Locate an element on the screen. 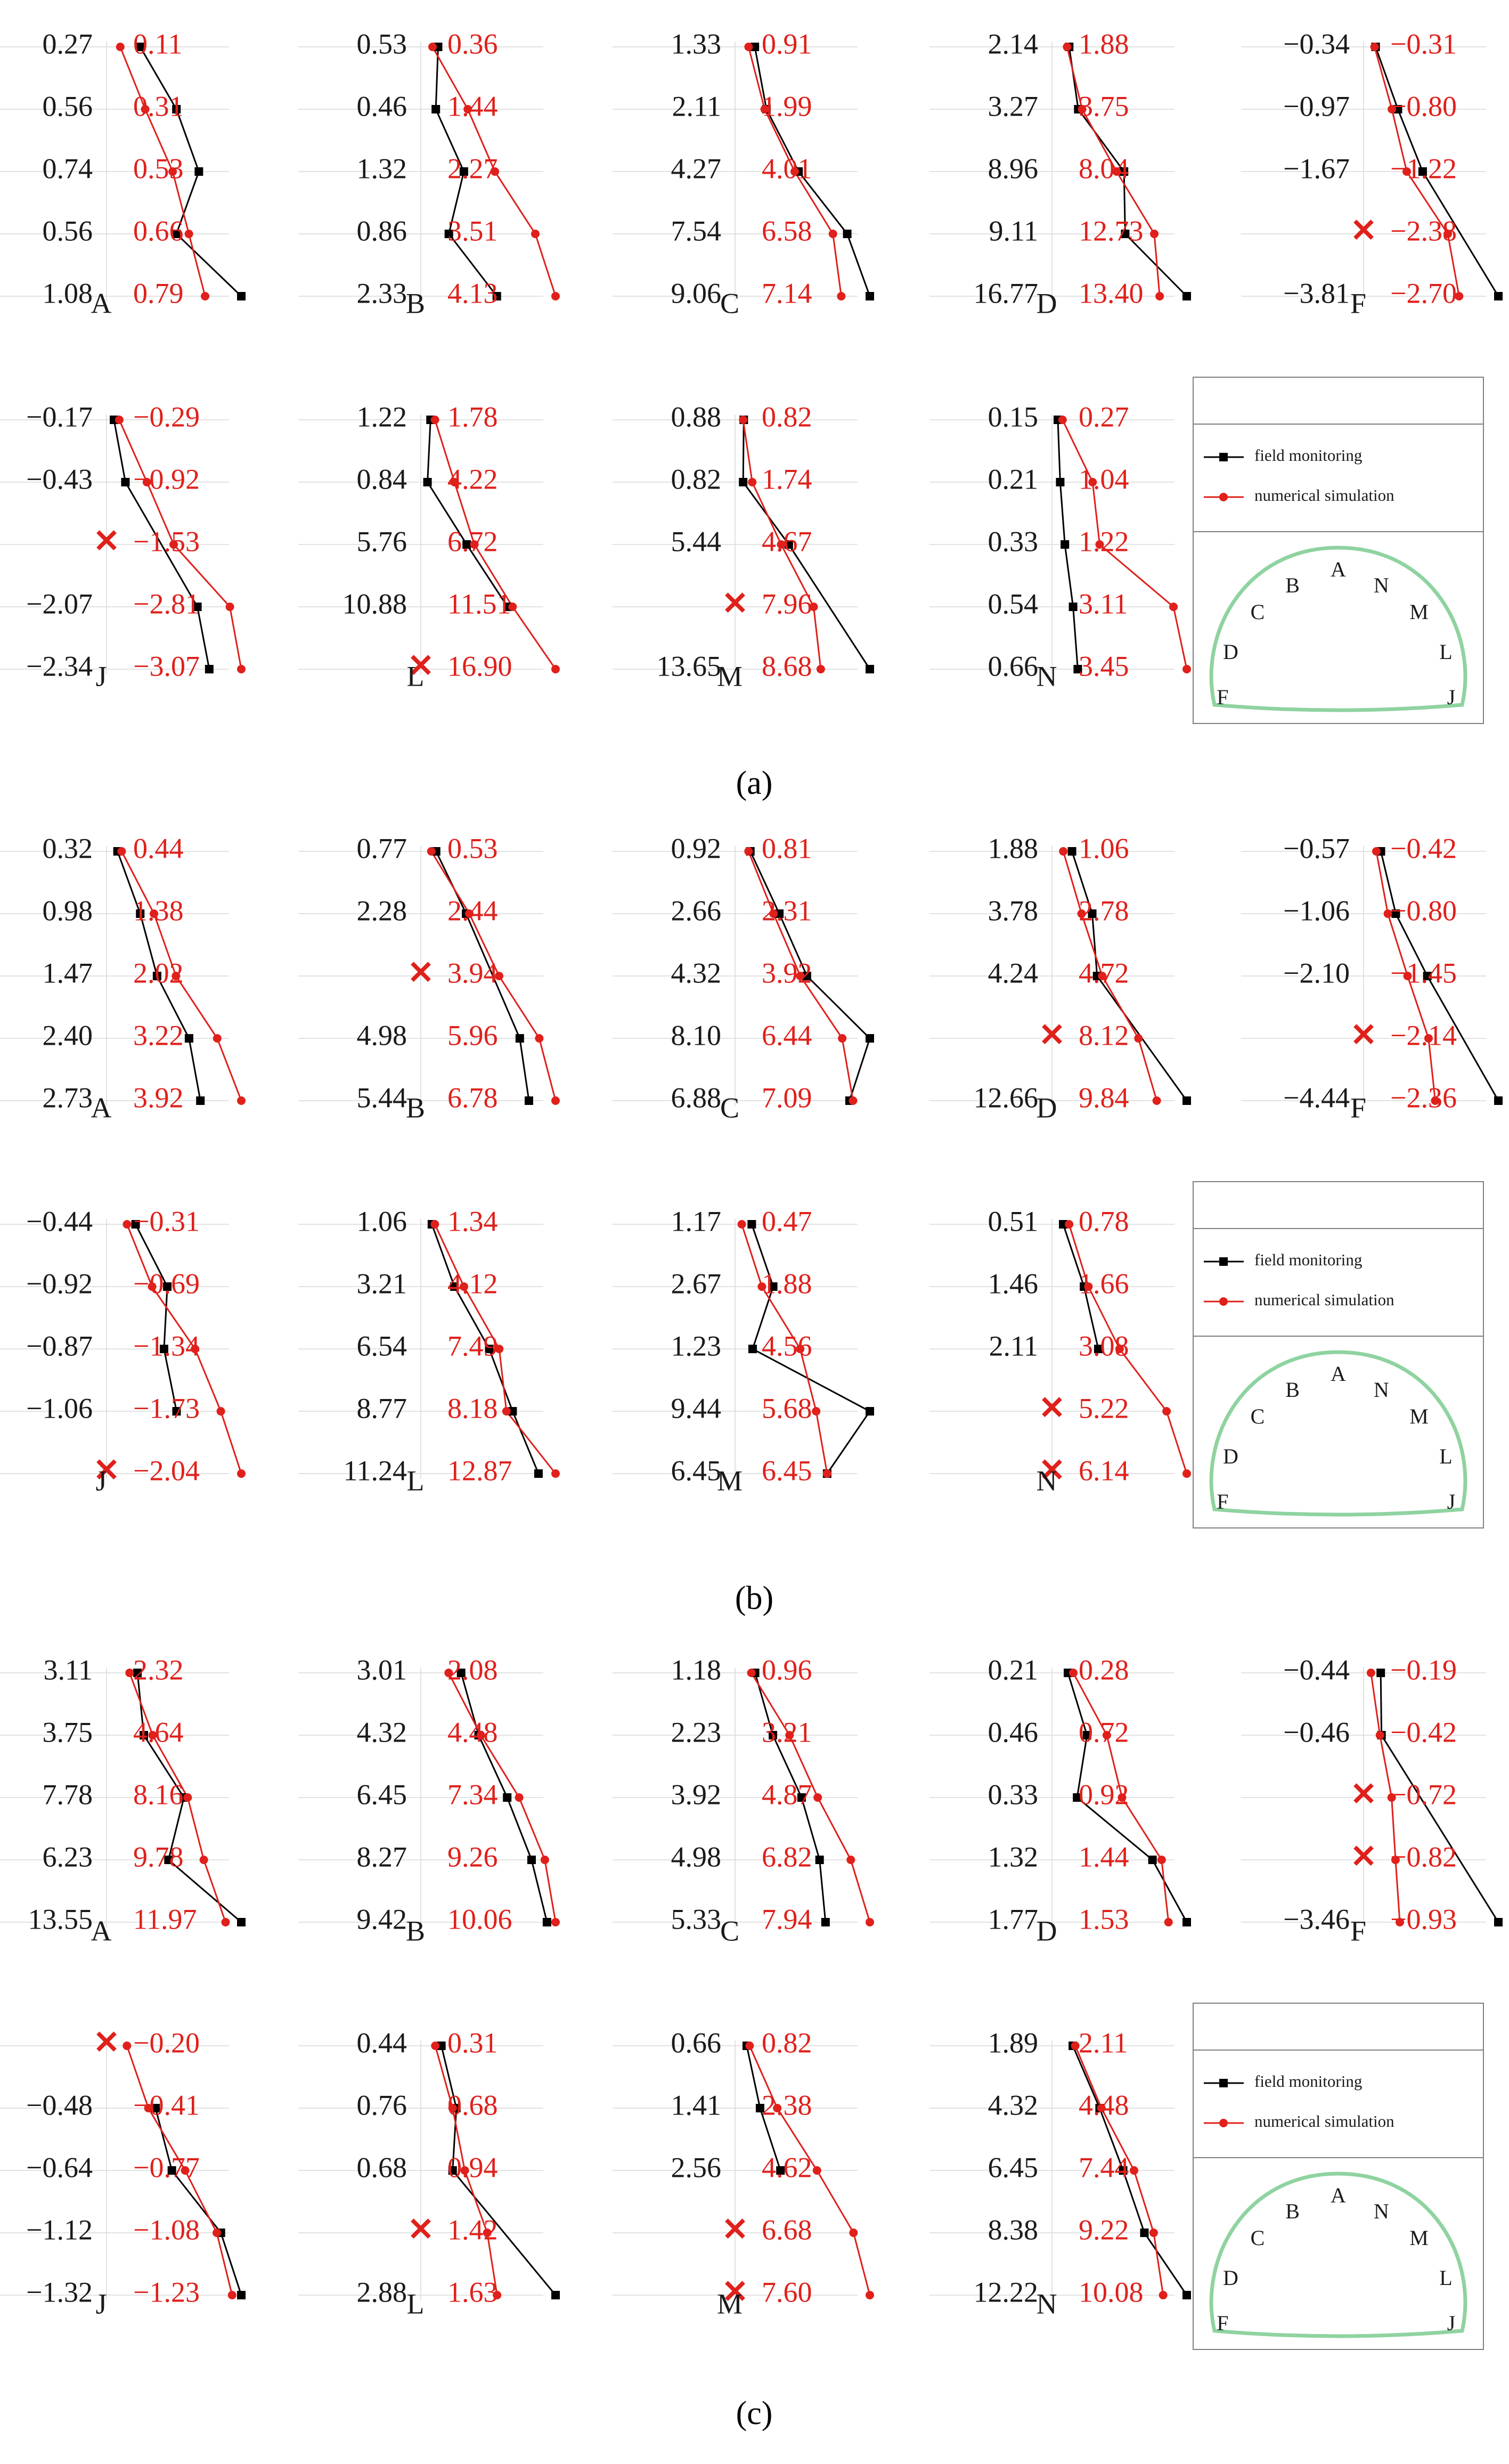 The width and height of the screenshot is (1509, 2464). field-value-label: 10.88 is located at coordinates (374, 604).